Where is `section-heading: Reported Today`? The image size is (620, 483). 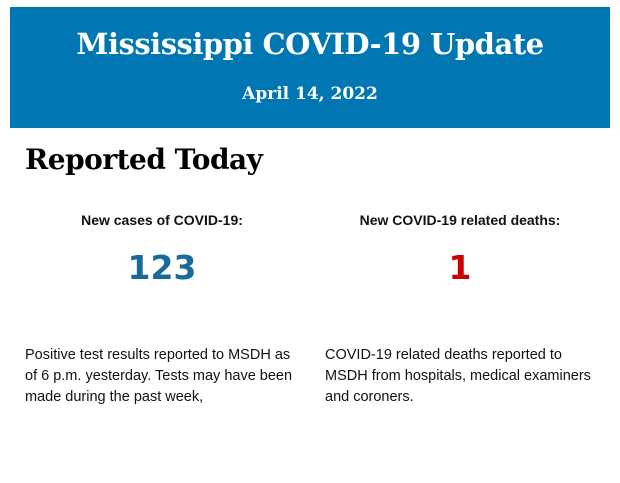
section-heading: Reported Today is located at coordinates (144, 159).